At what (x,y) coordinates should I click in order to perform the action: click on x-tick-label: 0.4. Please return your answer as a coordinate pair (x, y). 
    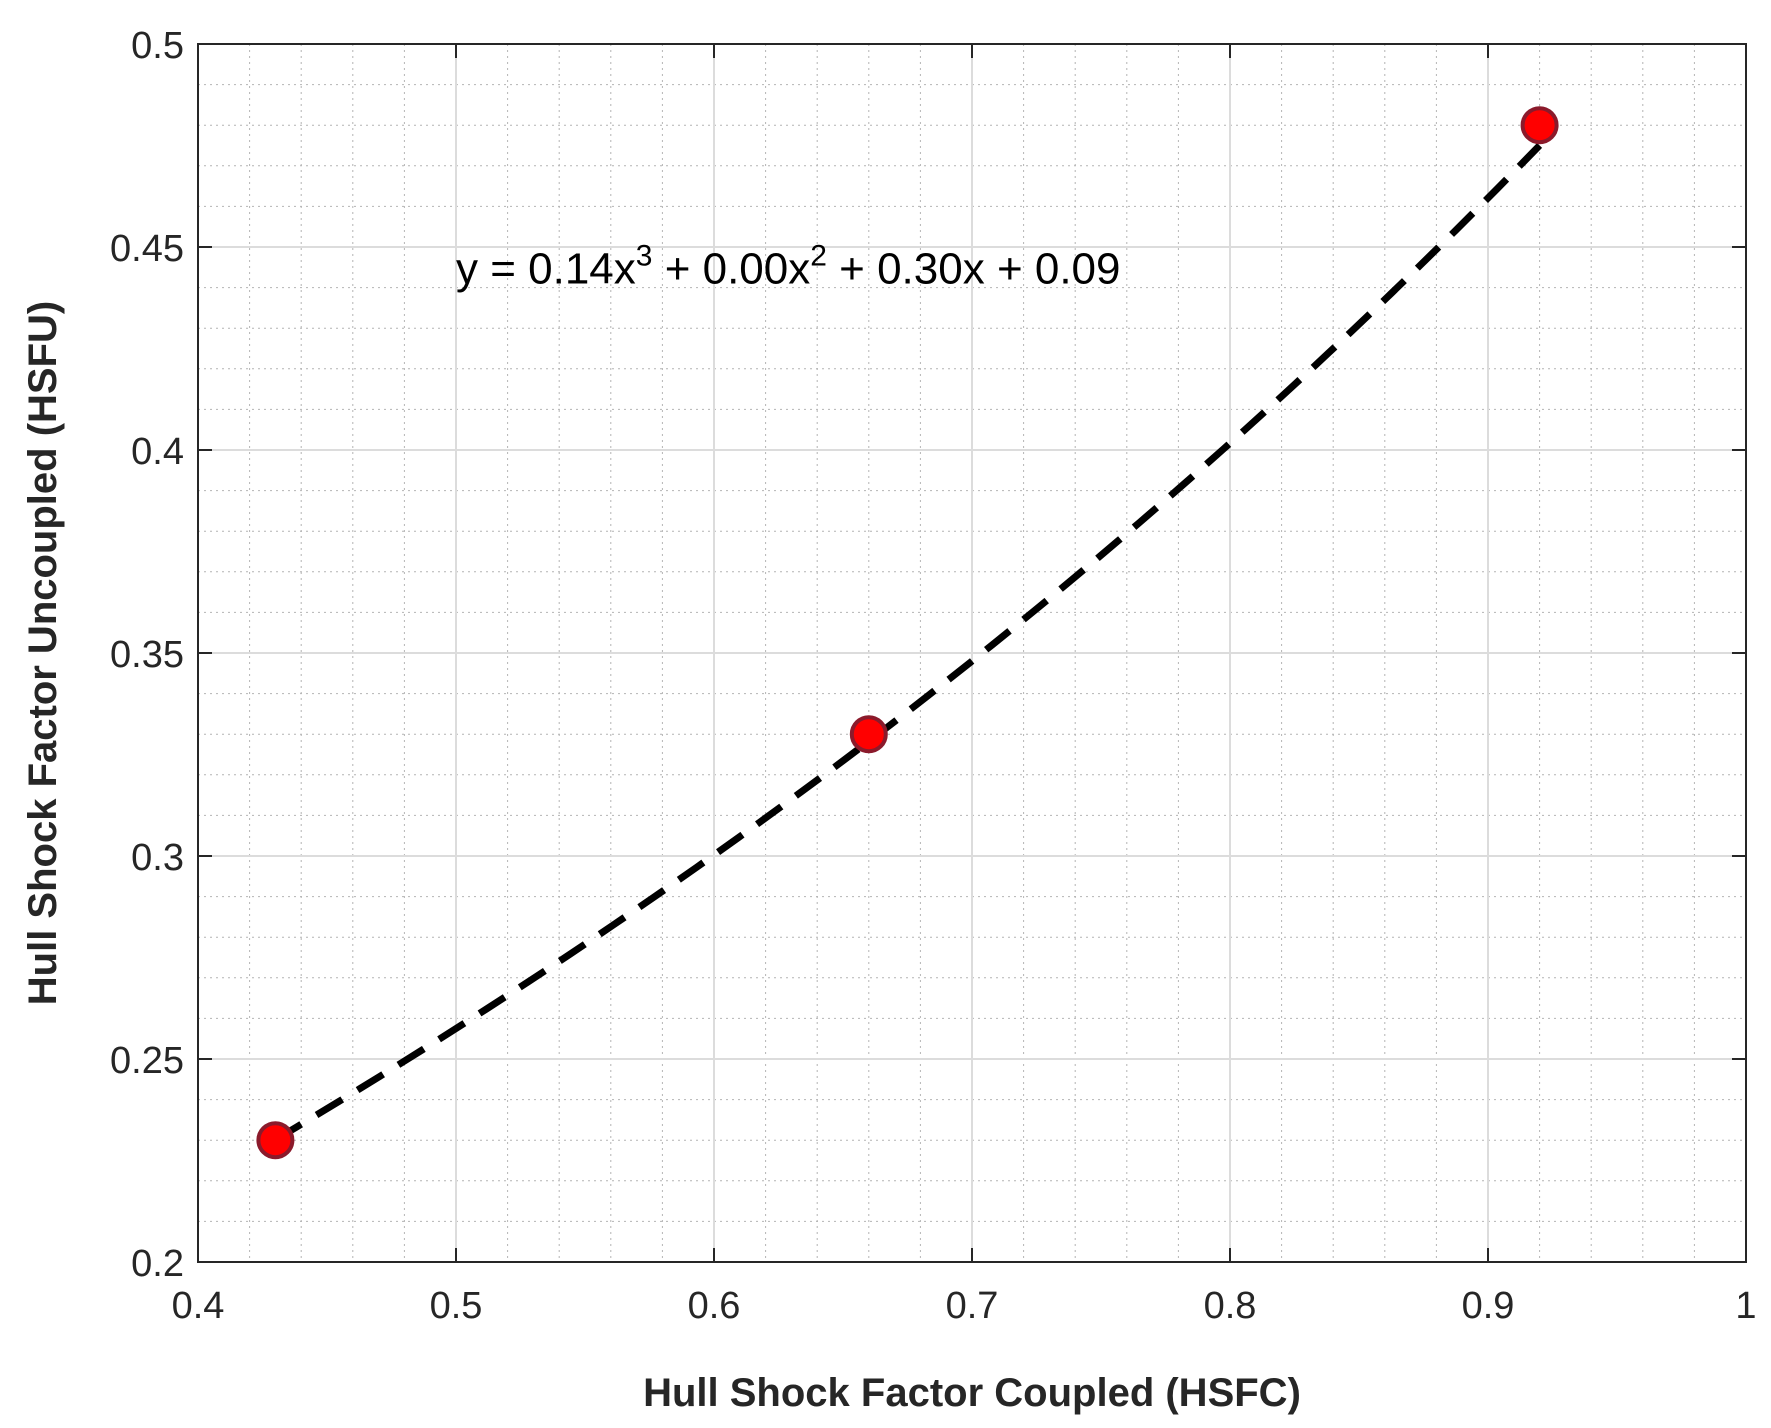
    Looking at the image, I should click on (198, 1306).